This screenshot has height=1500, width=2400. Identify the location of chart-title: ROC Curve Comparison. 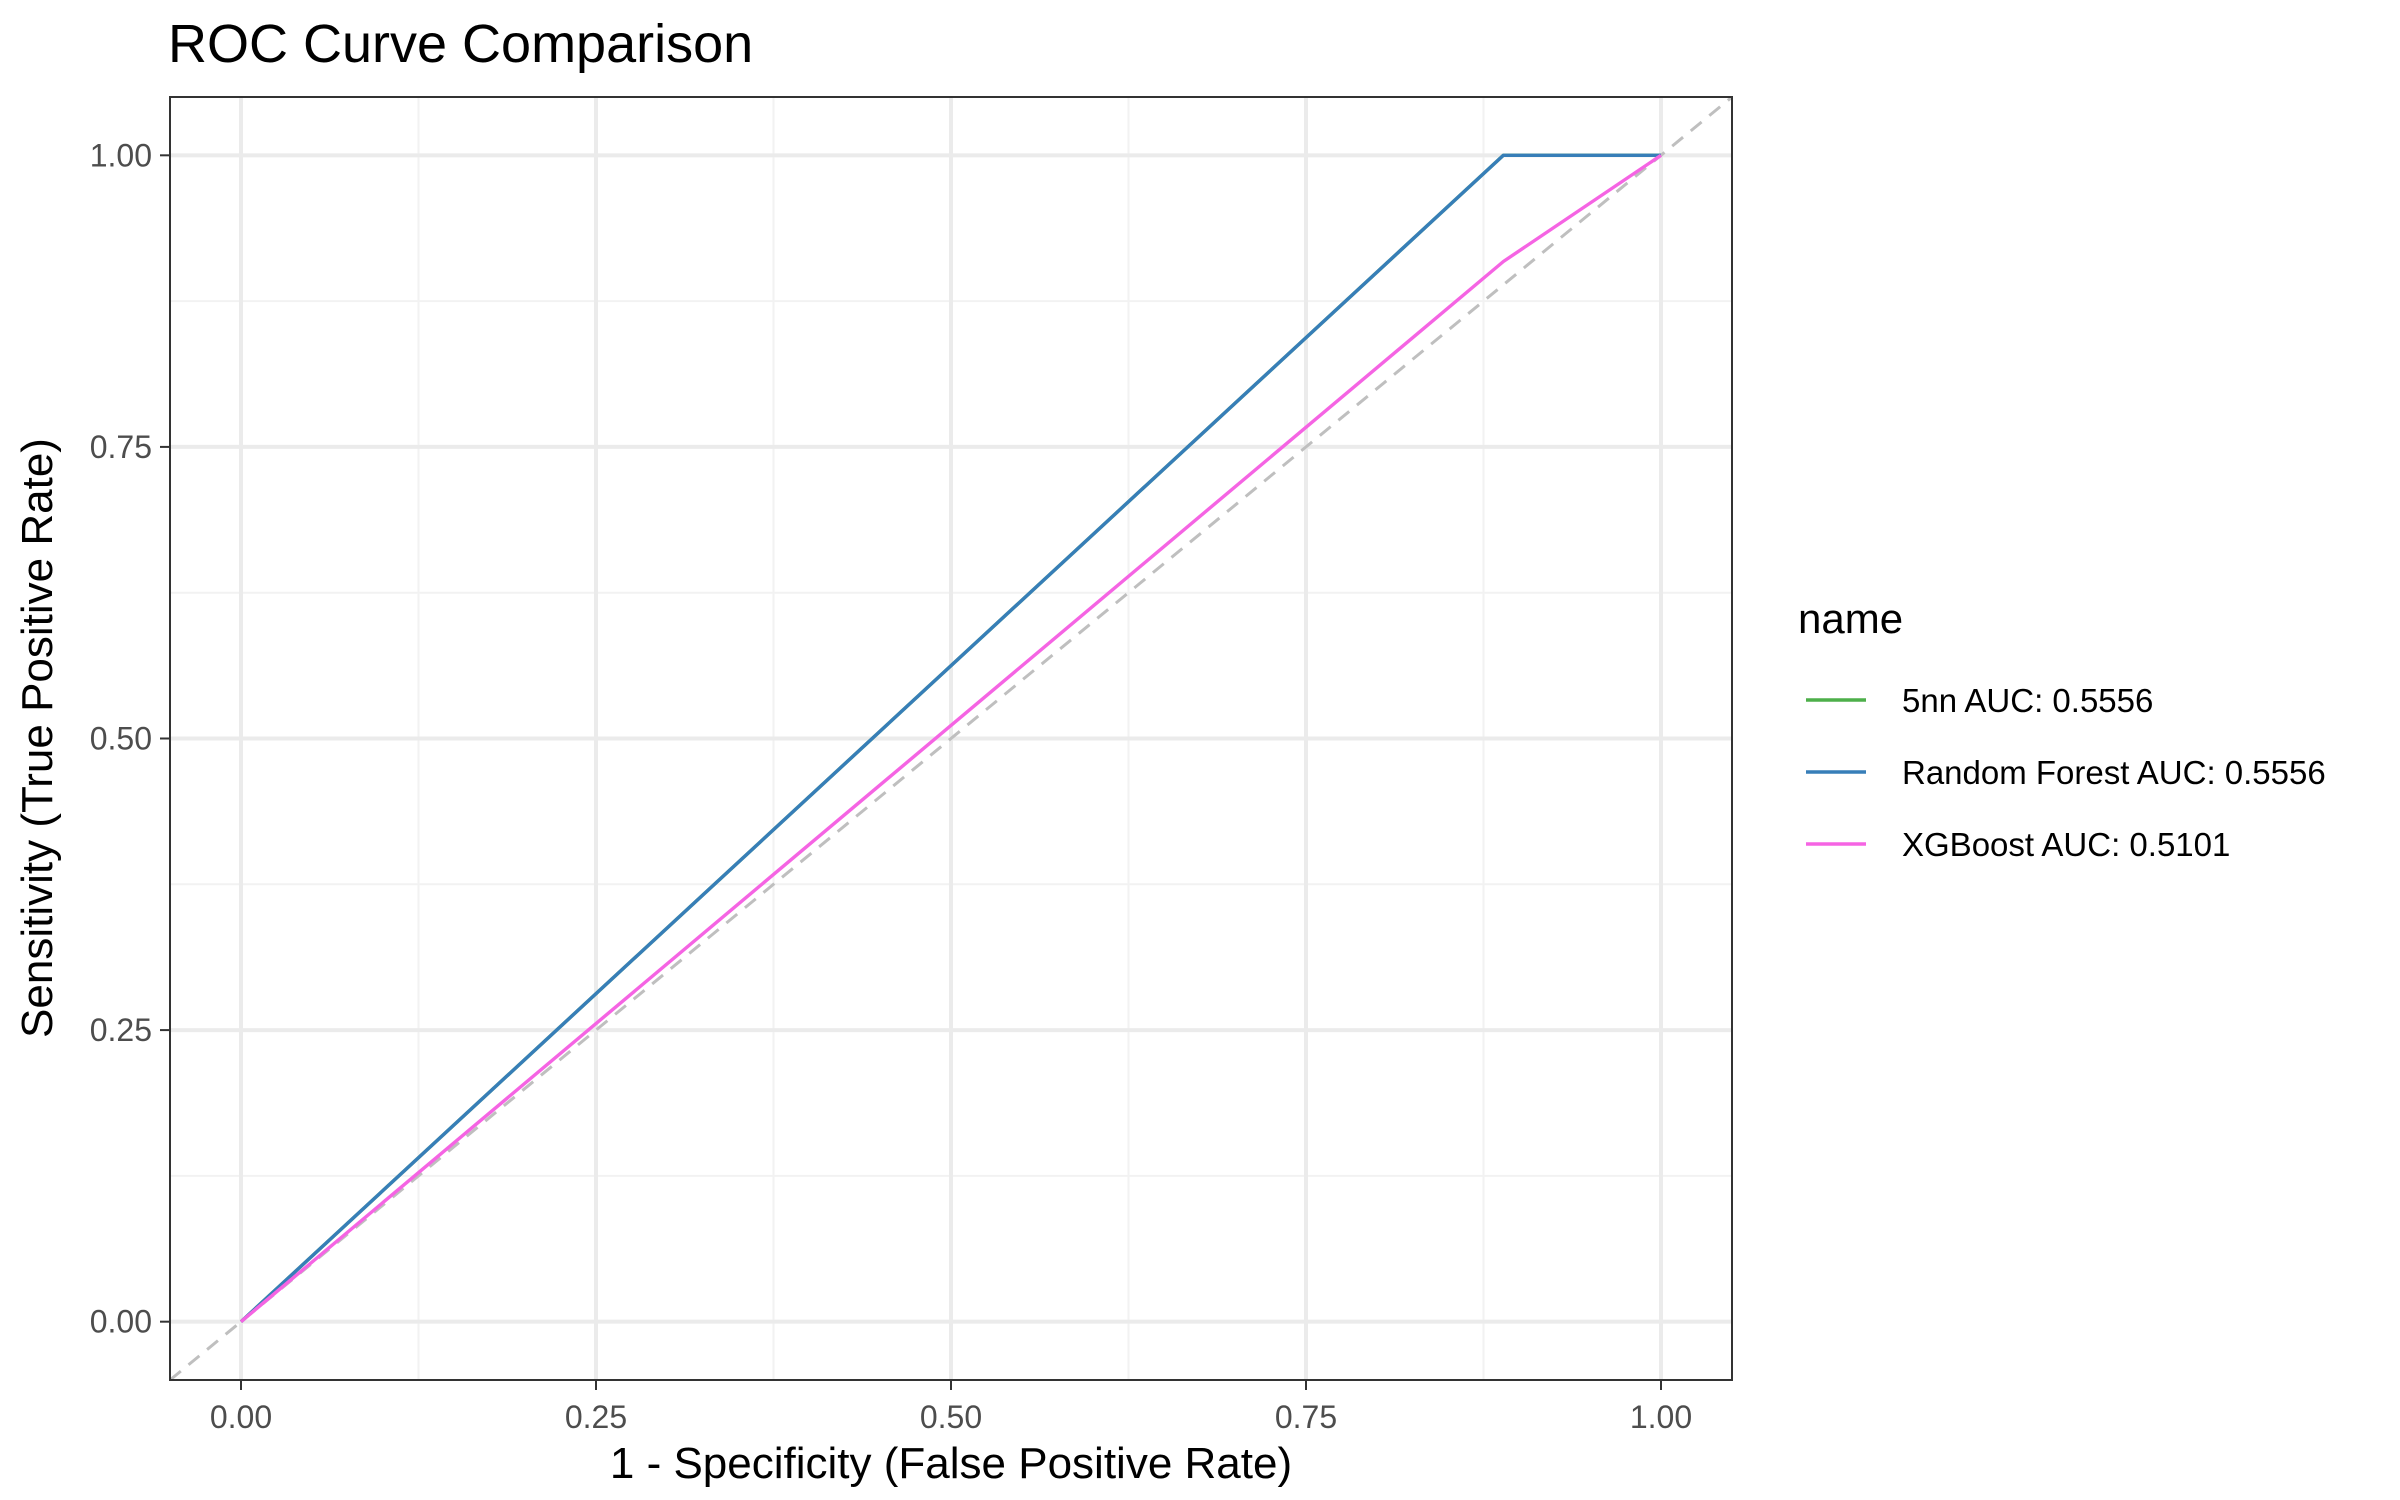
(460, 44).